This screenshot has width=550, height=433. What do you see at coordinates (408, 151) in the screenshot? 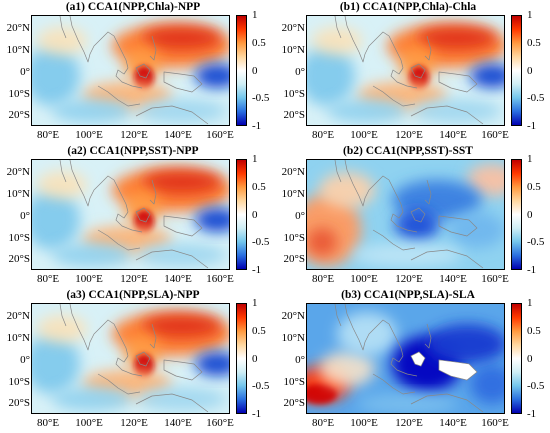
I see `panel-title: (b2) CCA1(NPP,SST)-SST` at bounding box center [408, 151].